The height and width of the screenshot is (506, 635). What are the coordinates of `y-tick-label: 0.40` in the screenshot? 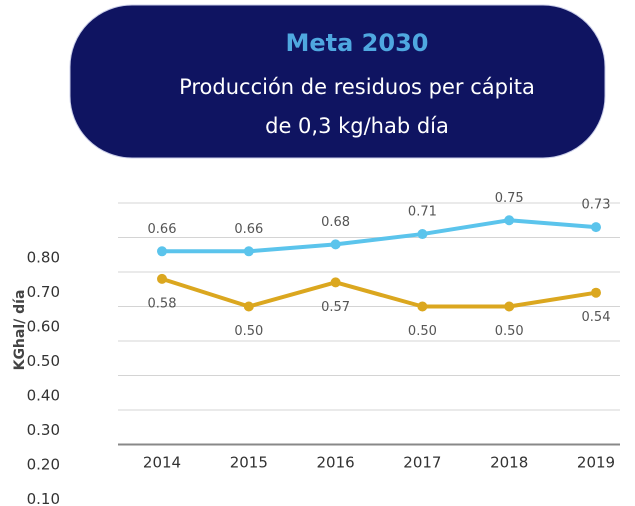 It's located at (43, 396).